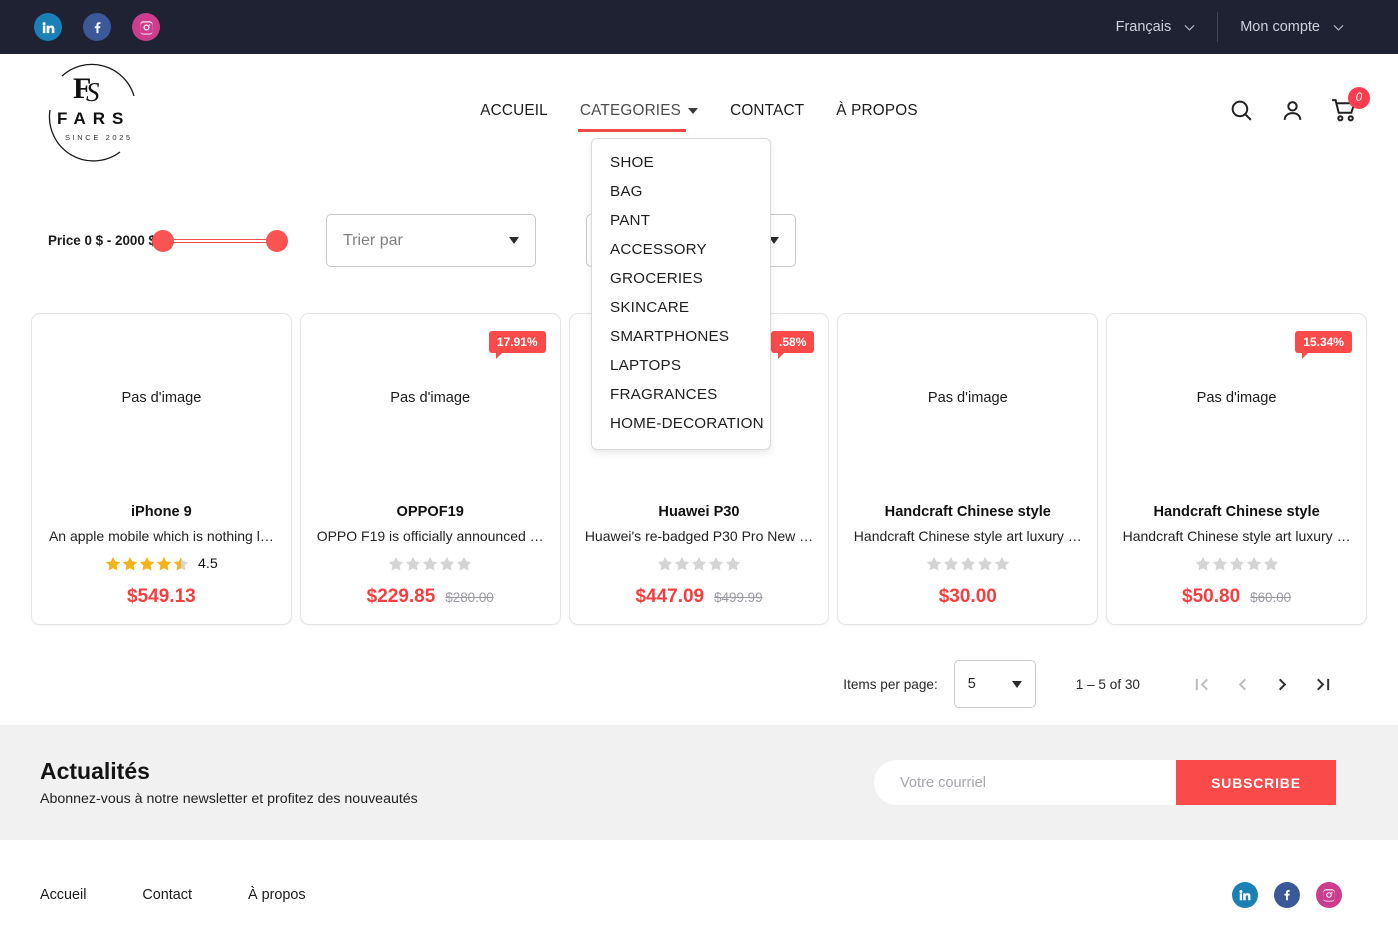 This screenshot has height=949, width=1398. I want to click on dropdown-item-home-decoration: HOME-DECORATION, so click(687, 423).